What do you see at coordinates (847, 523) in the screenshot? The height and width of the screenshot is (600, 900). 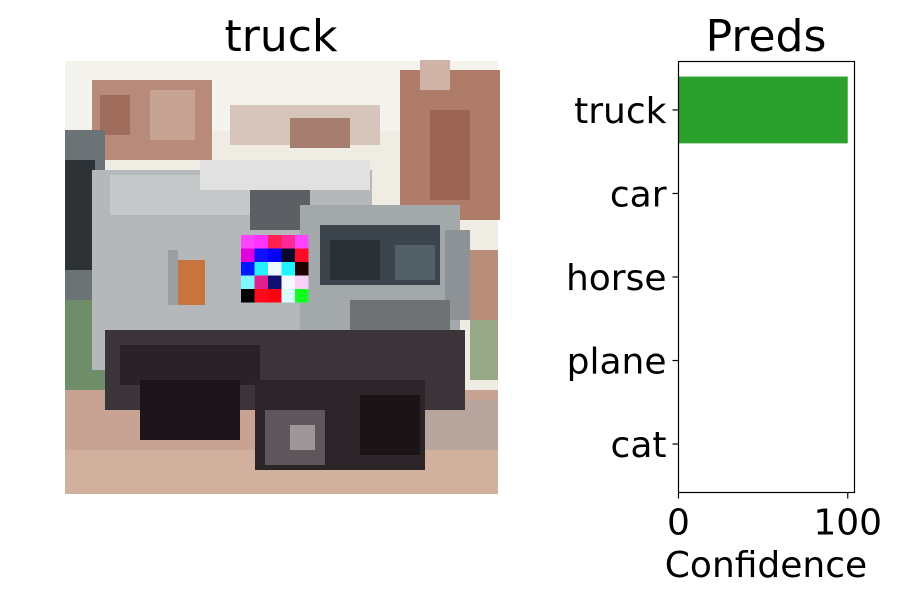 I see `x-tick-label-100: 100` at bounding box center [847, 523].